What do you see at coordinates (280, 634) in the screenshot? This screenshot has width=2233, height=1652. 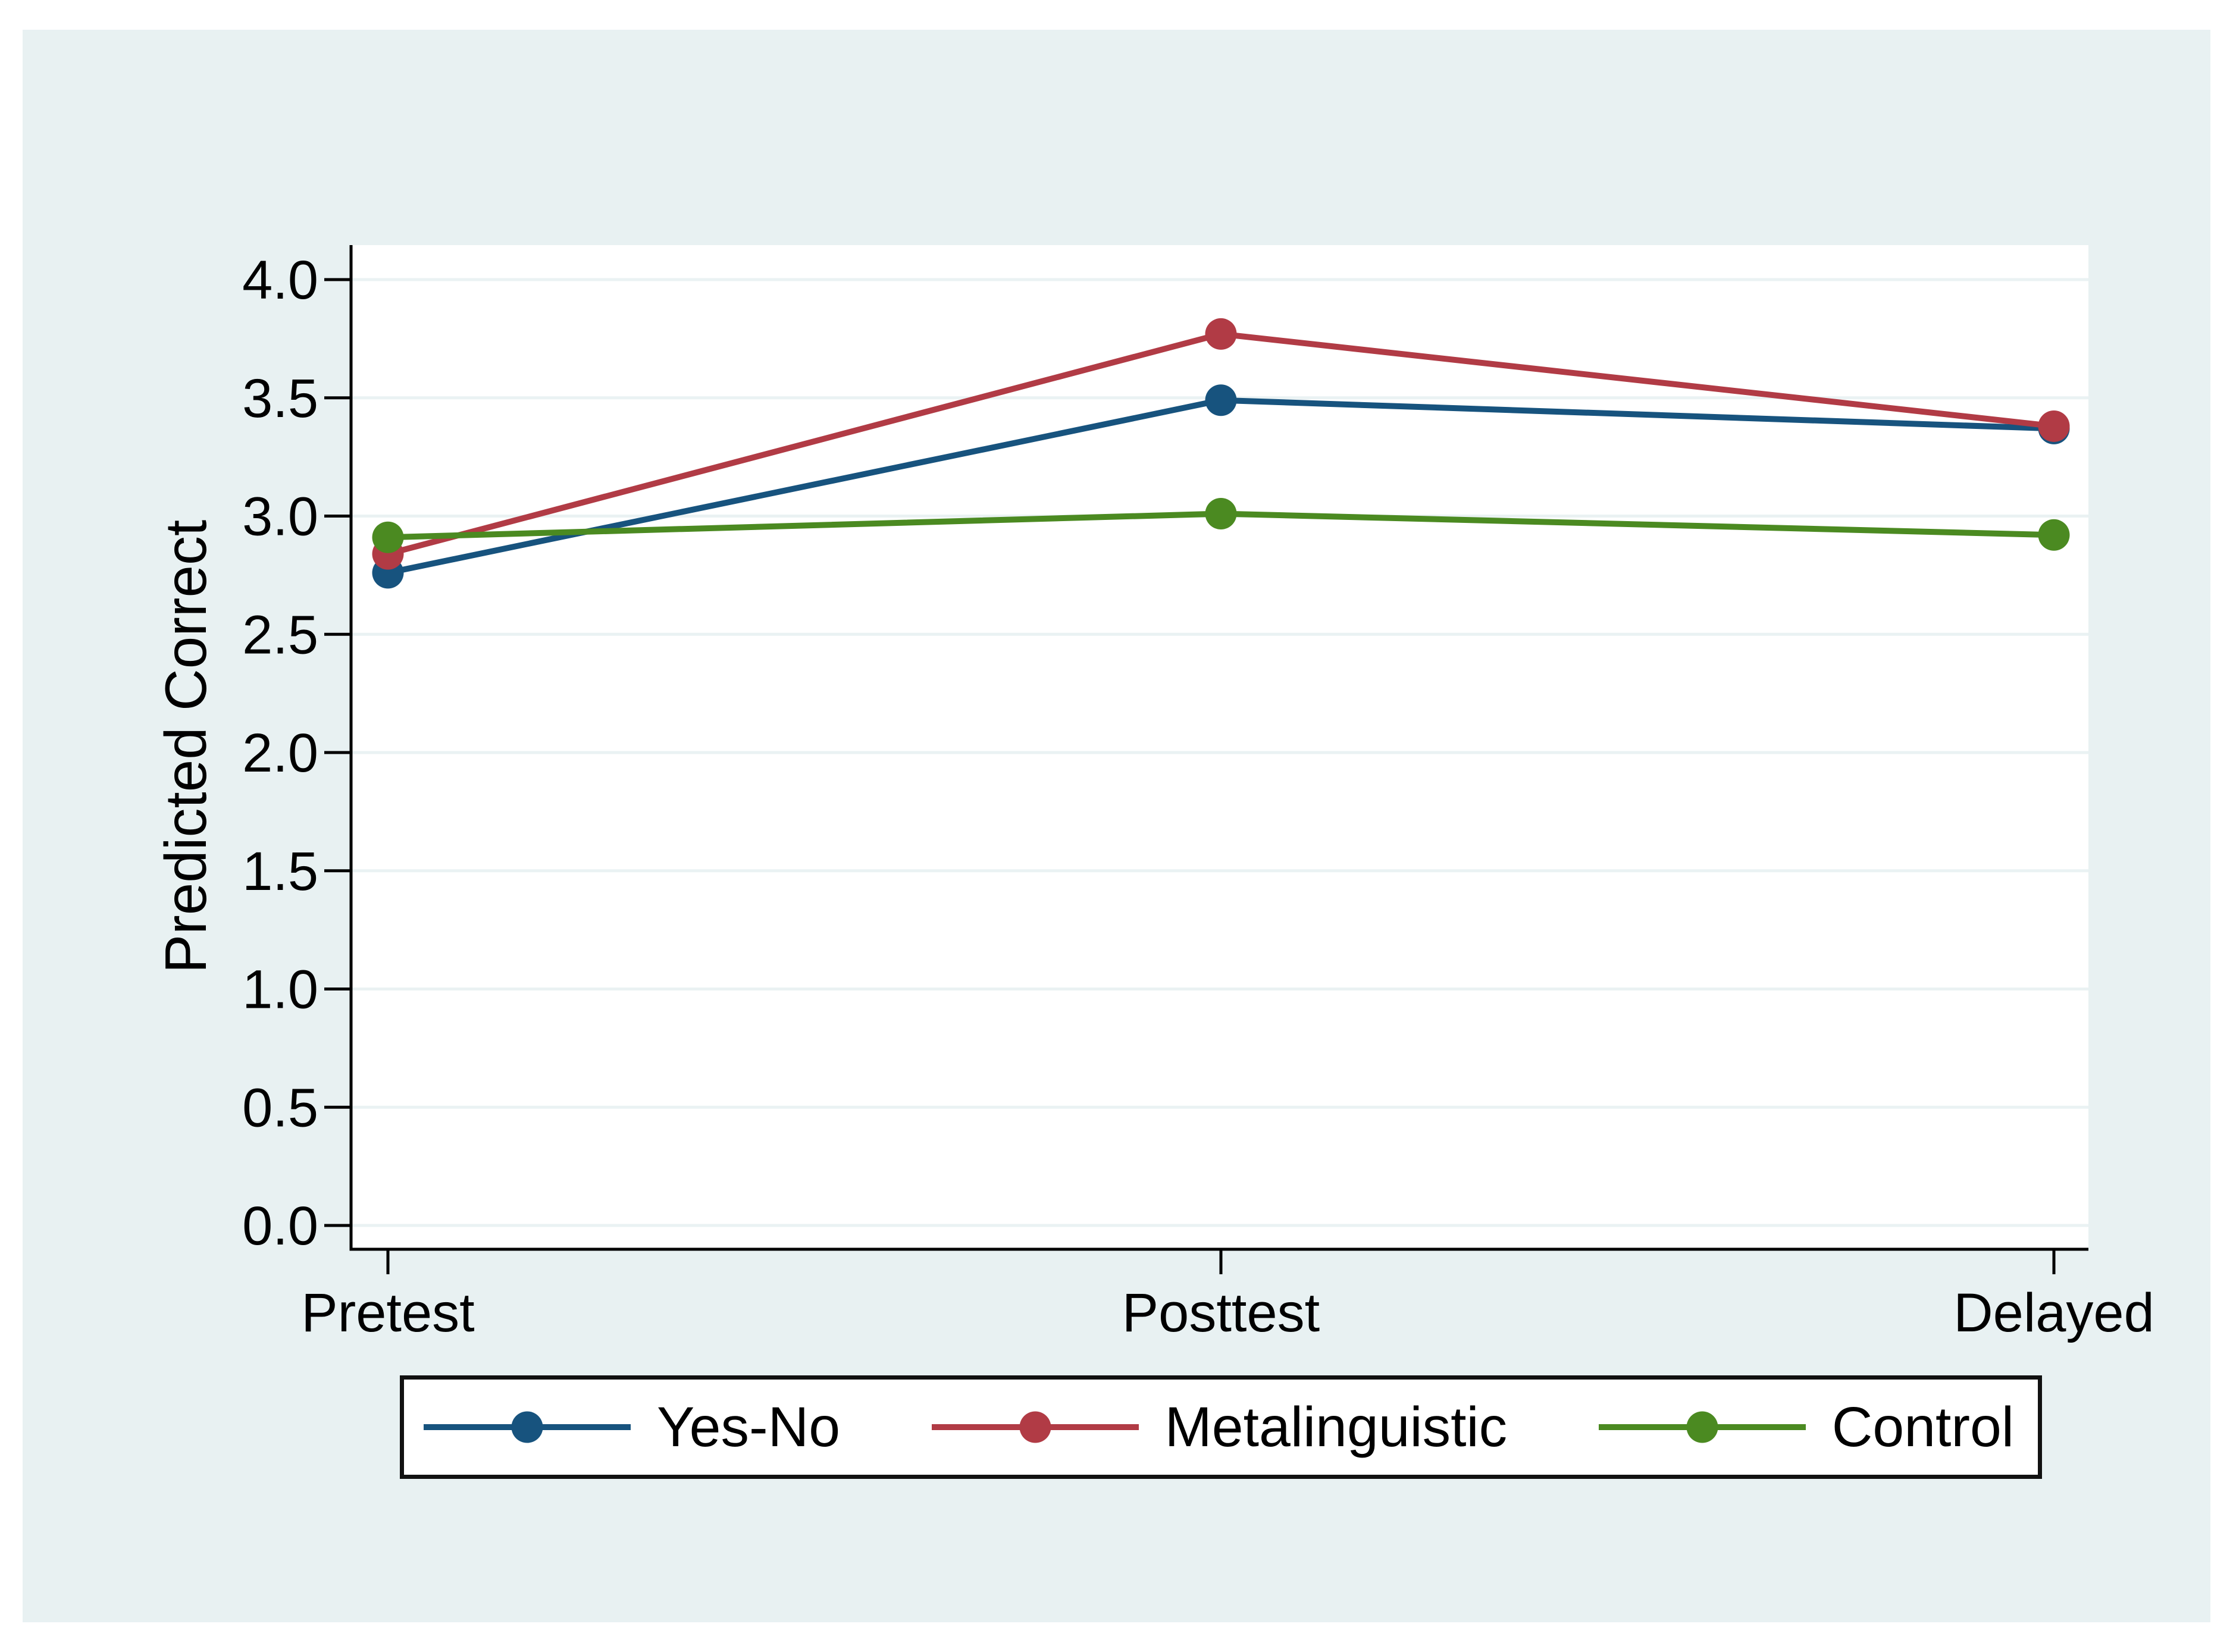 I see `y-tick-label: 2.5` at bounding box center [280, 634].